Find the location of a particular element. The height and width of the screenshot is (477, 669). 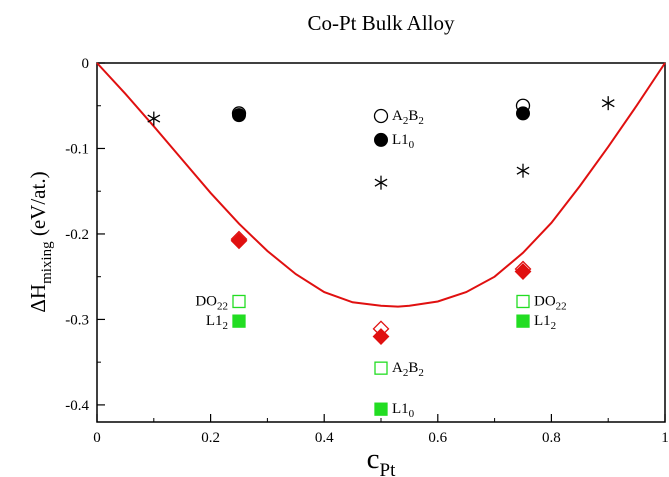

y-axis: 0 -0.1 -0.2 -0.3 -0.4 is located at coordinates (85, 235).